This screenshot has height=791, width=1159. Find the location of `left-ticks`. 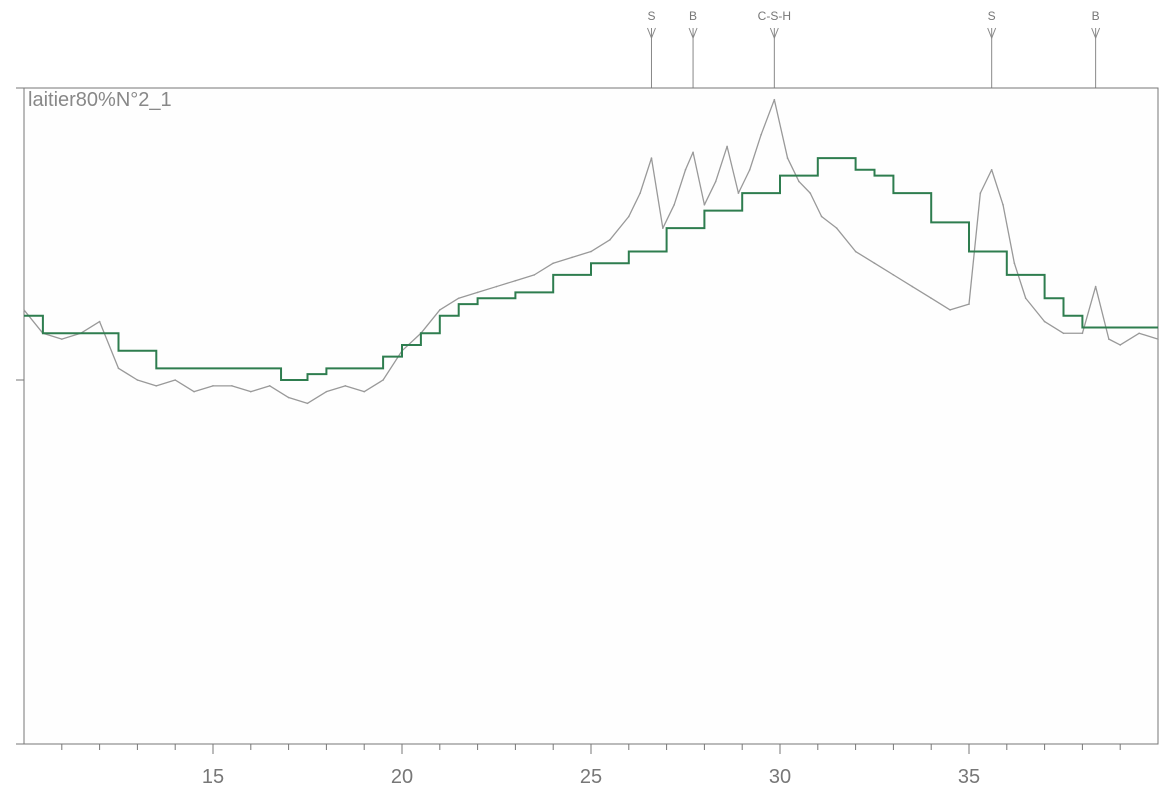

left-ticks is located at coordinates (20, 416).